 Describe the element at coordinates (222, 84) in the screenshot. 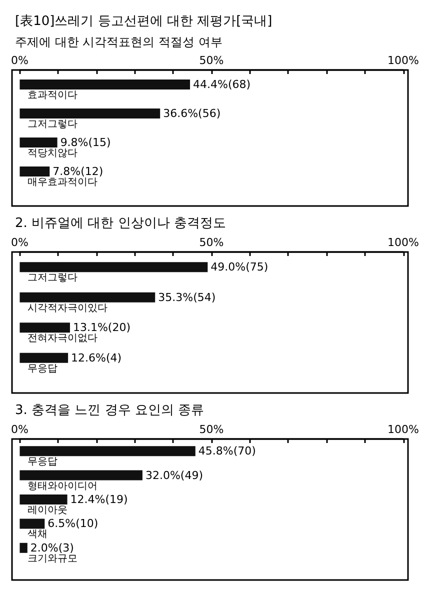

I see `data-label: 44.4%(68)` at that location.